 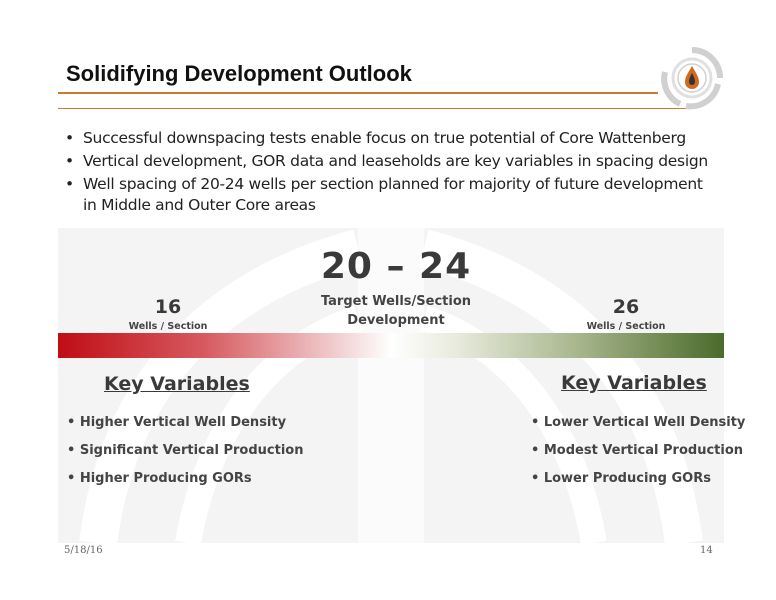 What do you see at coordinates (185, 450) in the screenshot?
I see `list-item: • Significant Vertical Production` at bounding box center [185, 450].